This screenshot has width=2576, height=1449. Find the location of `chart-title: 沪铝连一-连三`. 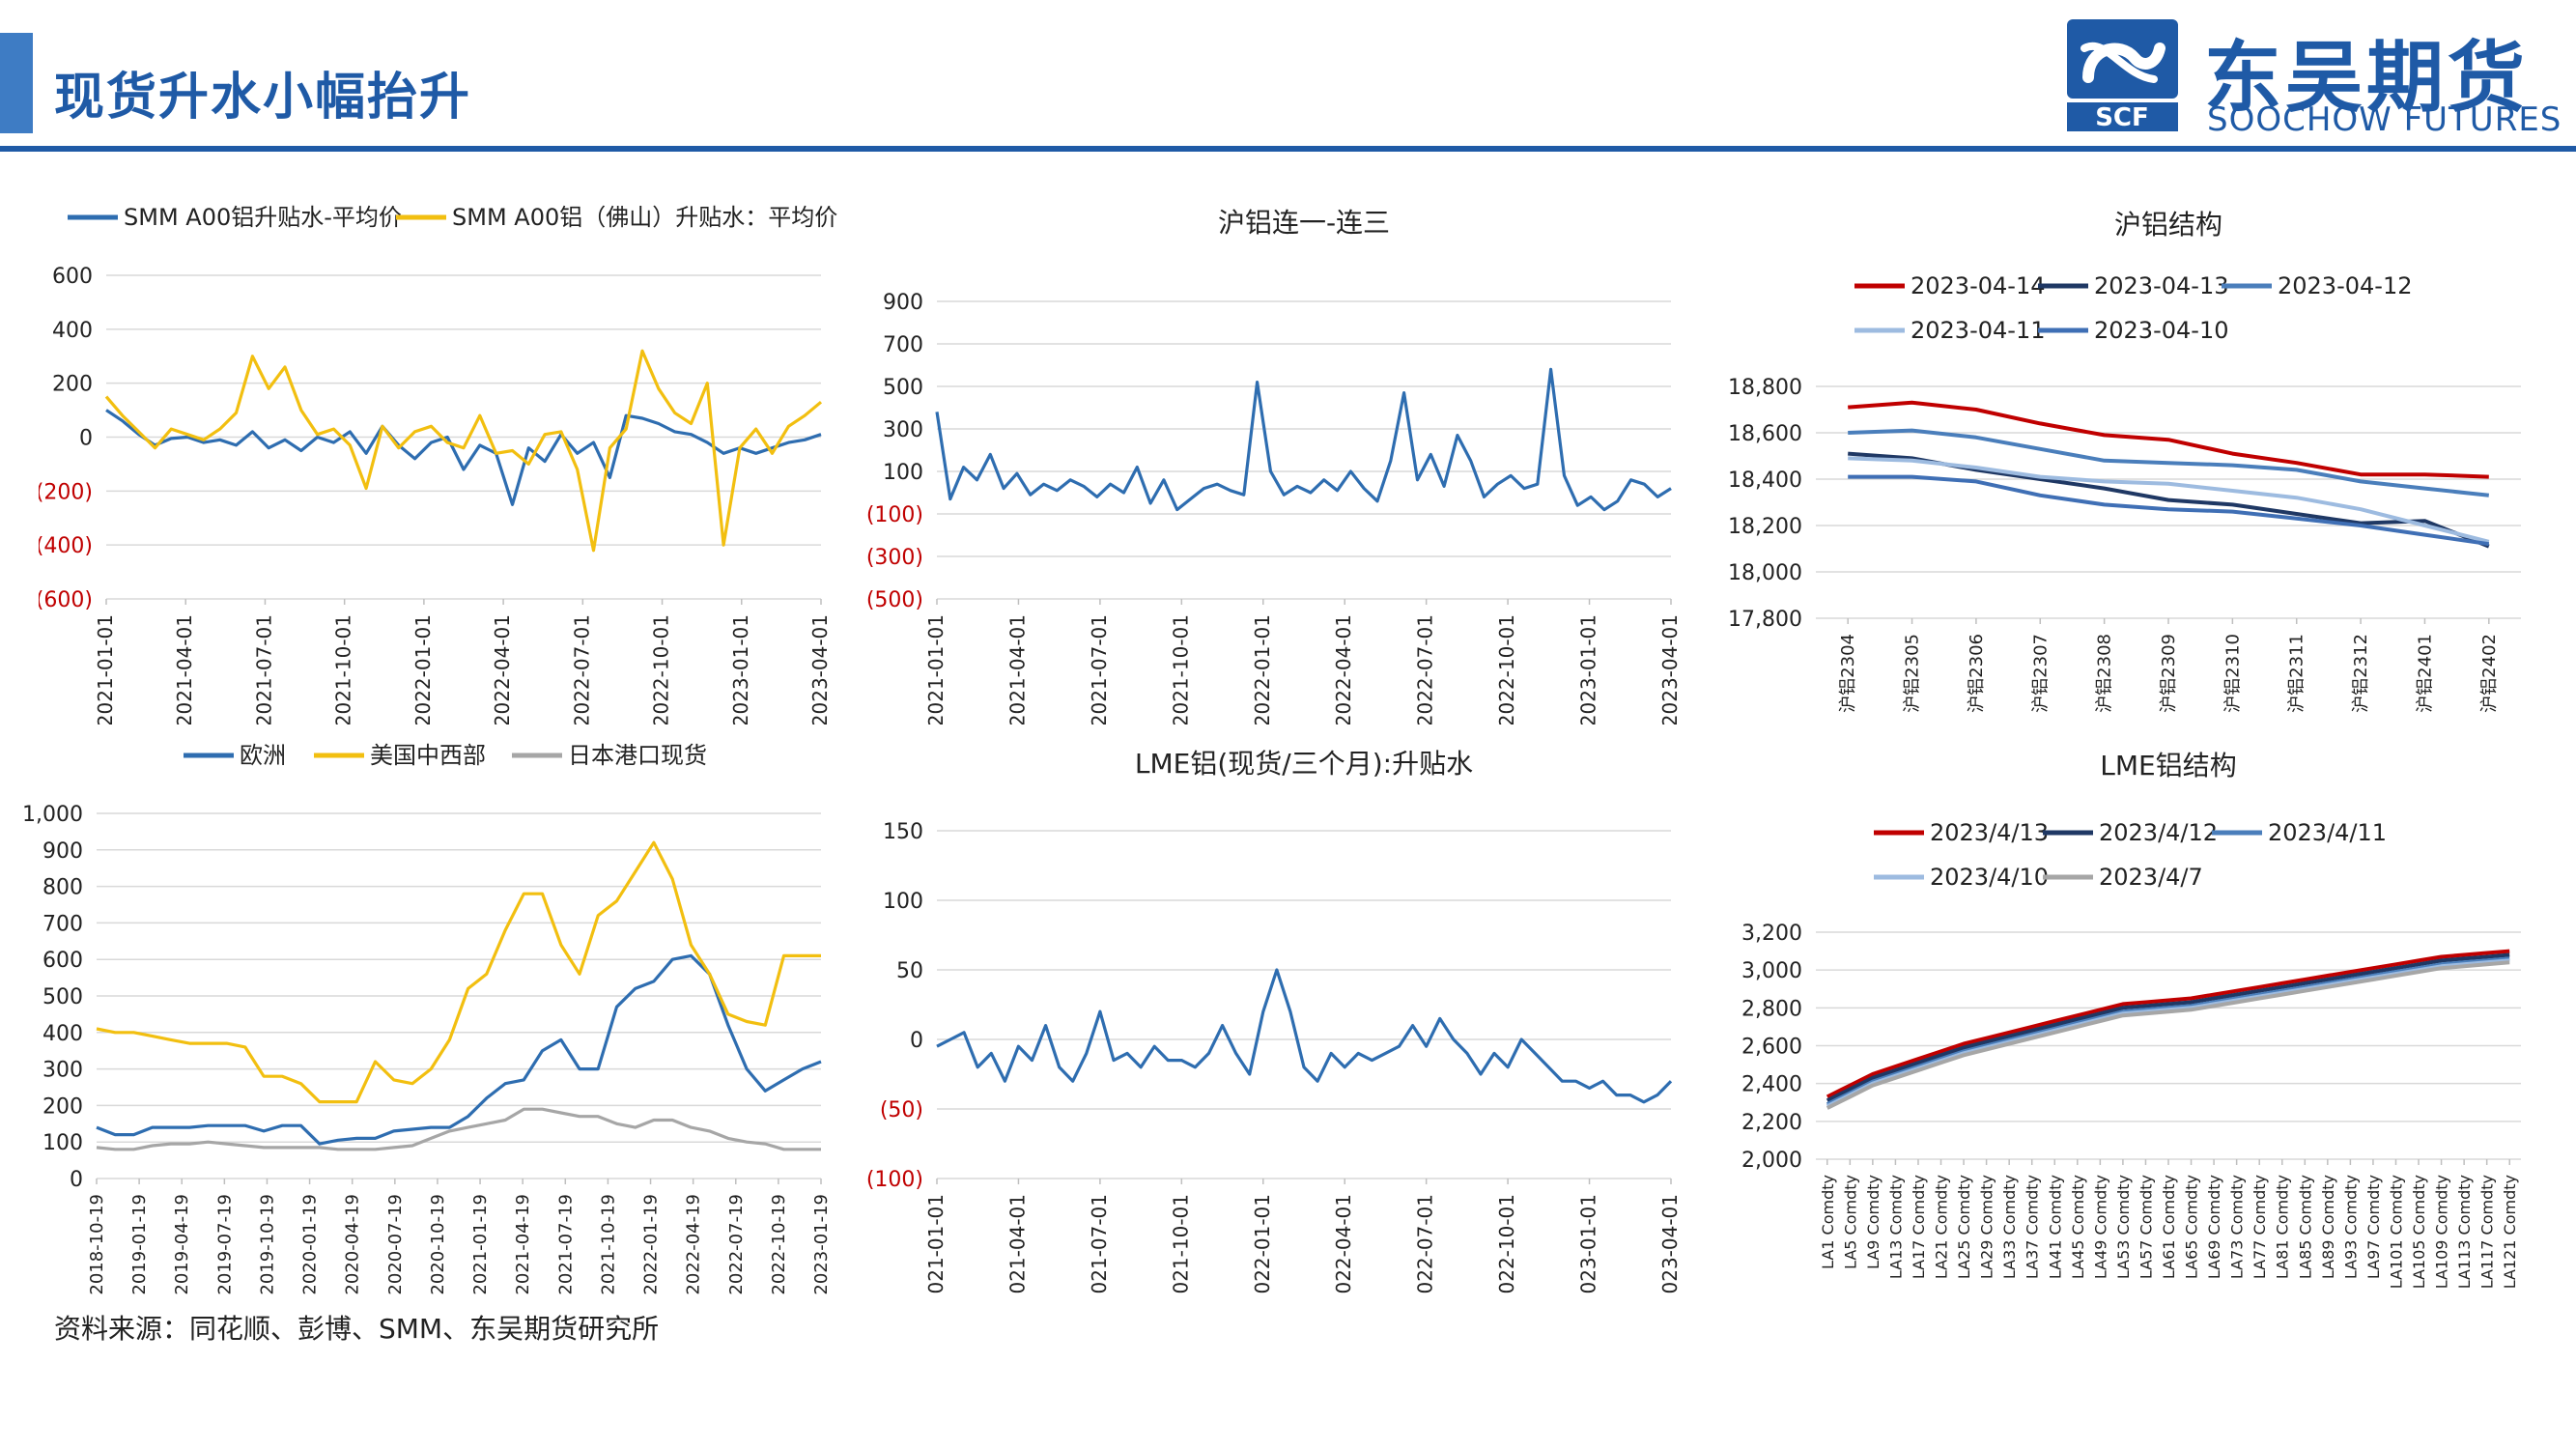

chart-title: 沪铝连一-连三 is located at coordinates (1304, 223).